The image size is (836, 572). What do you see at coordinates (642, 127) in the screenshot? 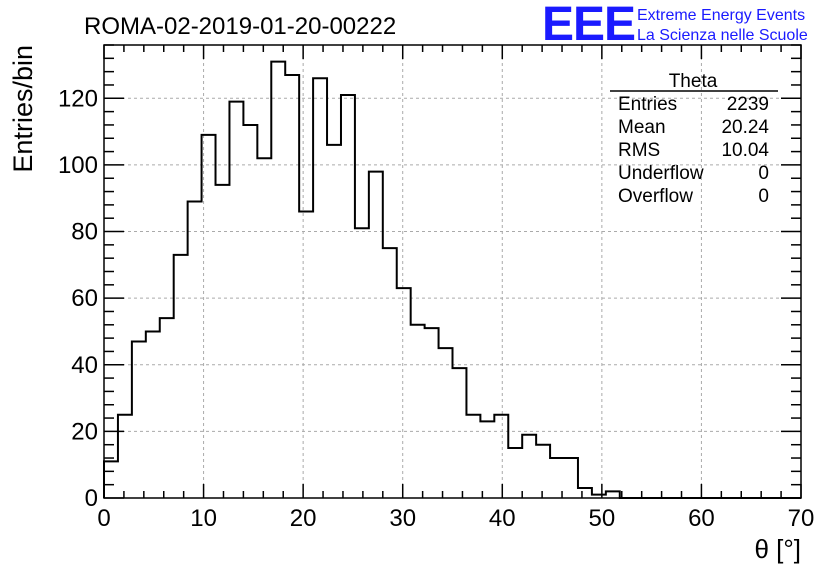
I see `stats-label: Mean` at bounding box center [642, 127].